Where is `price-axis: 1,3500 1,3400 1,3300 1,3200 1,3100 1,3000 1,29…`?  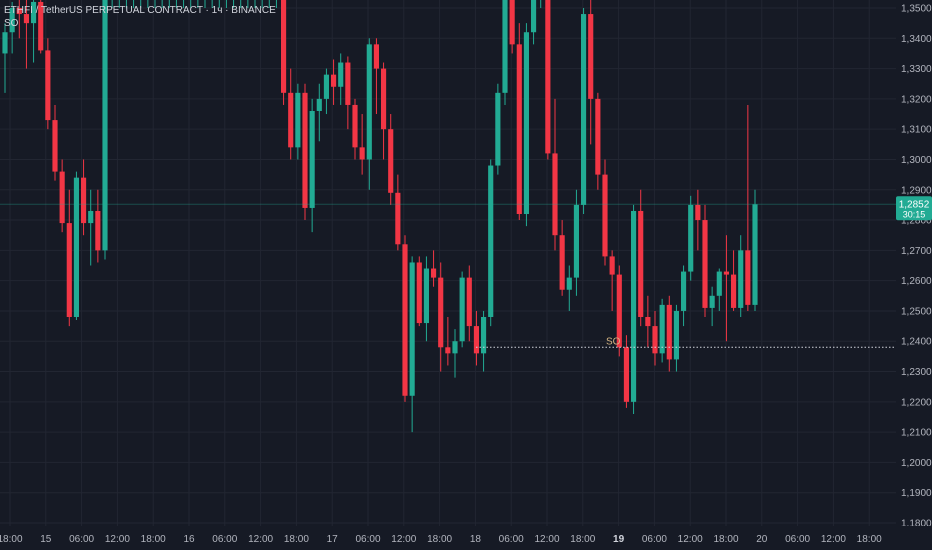 price-axis: 1,3500 1,3400 1,3300 1,3200 1,3100 1,3000 1,29… is located at coordinates (916, 267).